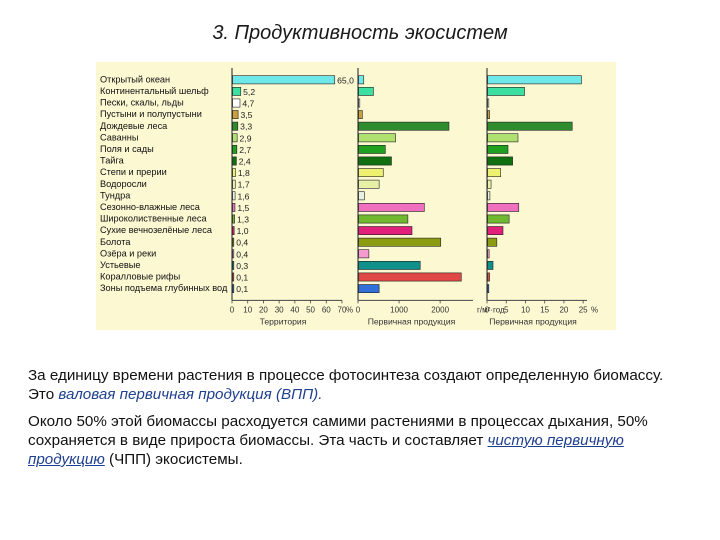 This screenshot has width=720, height=540. I want to click on data-label: 3,5, so click(247, 115).